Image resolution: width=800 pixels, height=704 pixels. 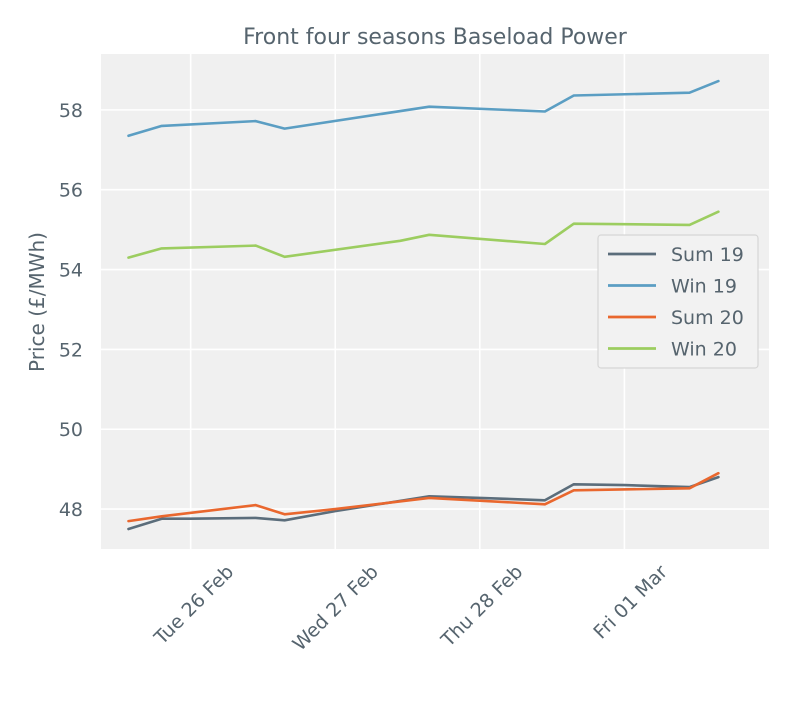 I want to click on legend-box, so click(x=678, y=301).